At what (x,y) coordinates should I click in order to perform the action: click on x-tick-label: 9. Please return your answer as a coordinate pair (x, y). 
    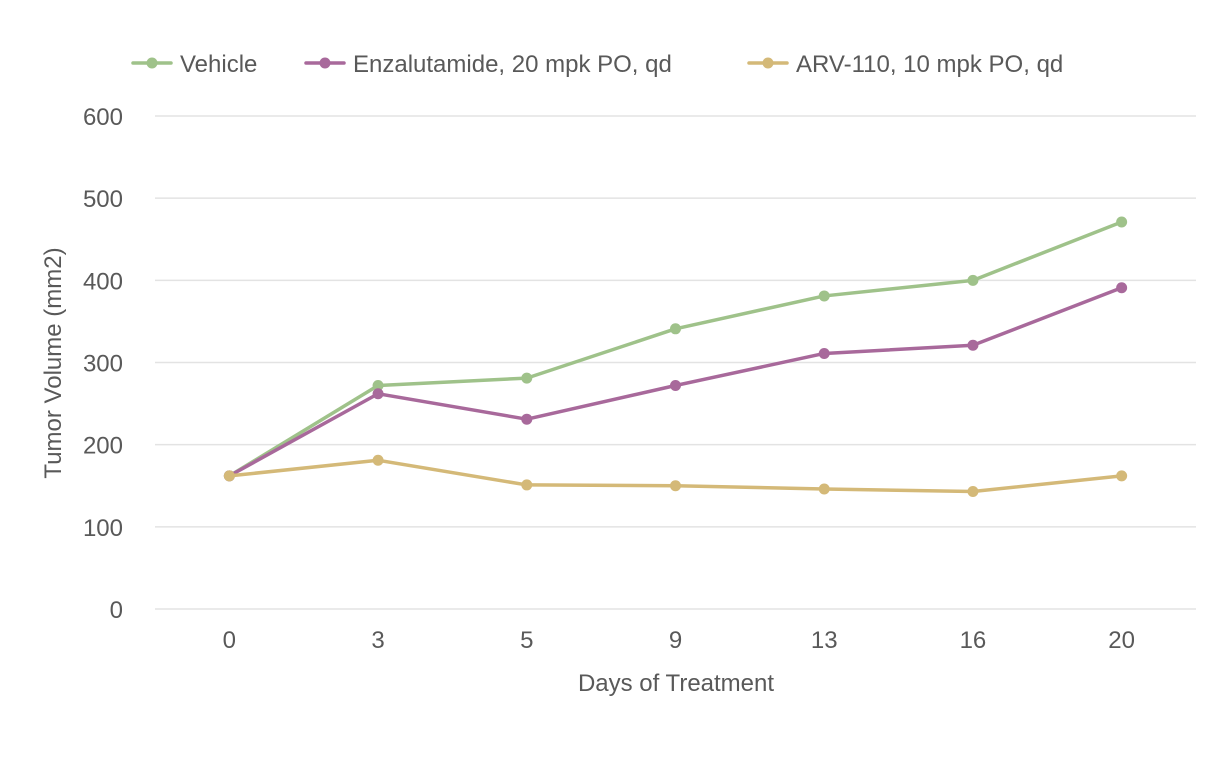
    Looking at the image, I should click on (675, 640).